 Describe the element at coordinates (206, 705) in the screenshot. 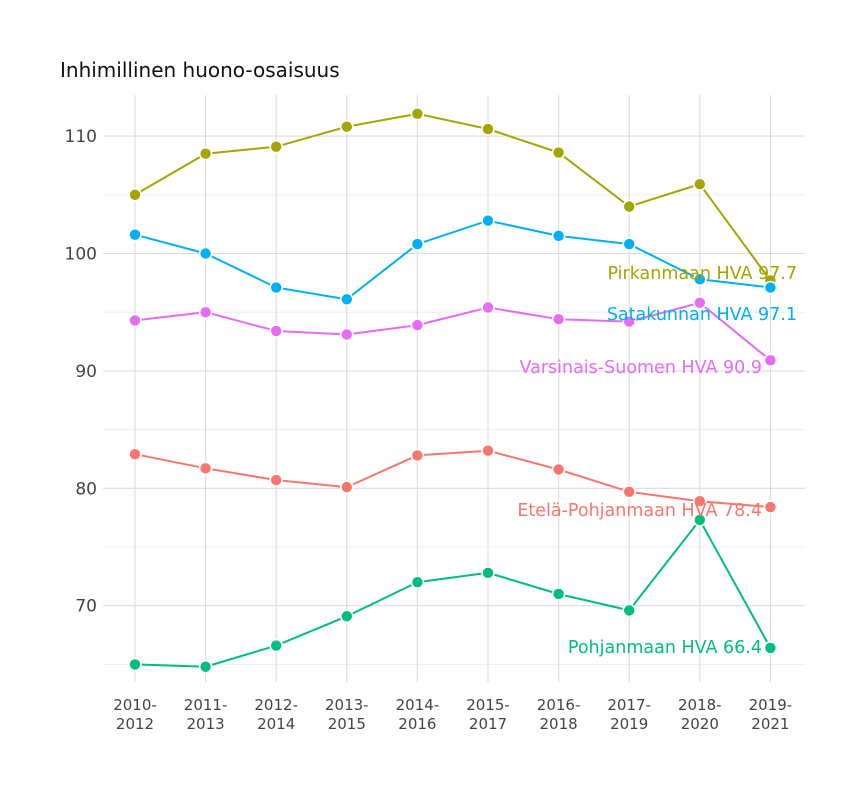

I see `x-tick-label-line: 2011-` at that location.